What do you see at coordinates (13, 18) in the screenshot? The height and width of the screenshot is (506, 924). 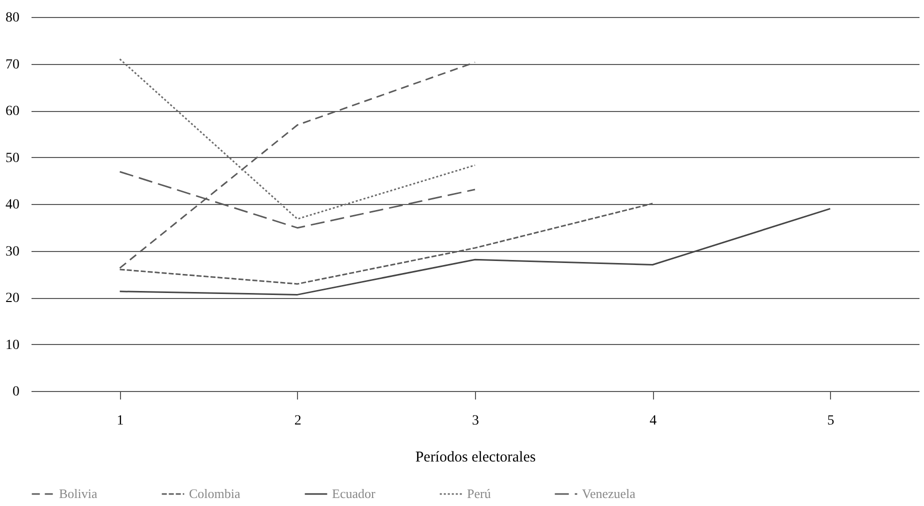 I see `y-tick-label: 80` at bounding box center [13, 18].